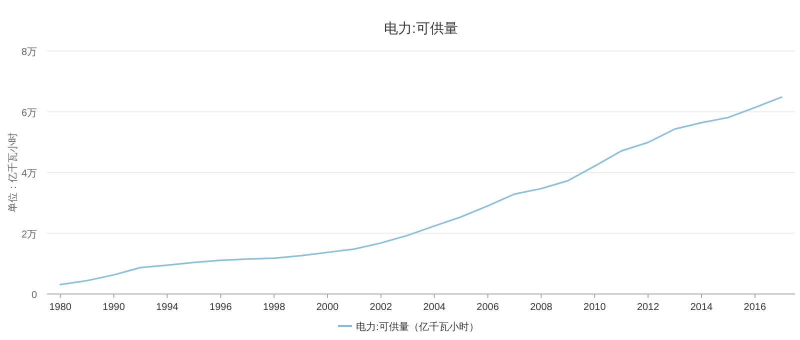  I want to click on x-tick-label: 2010, so click(595, 307).